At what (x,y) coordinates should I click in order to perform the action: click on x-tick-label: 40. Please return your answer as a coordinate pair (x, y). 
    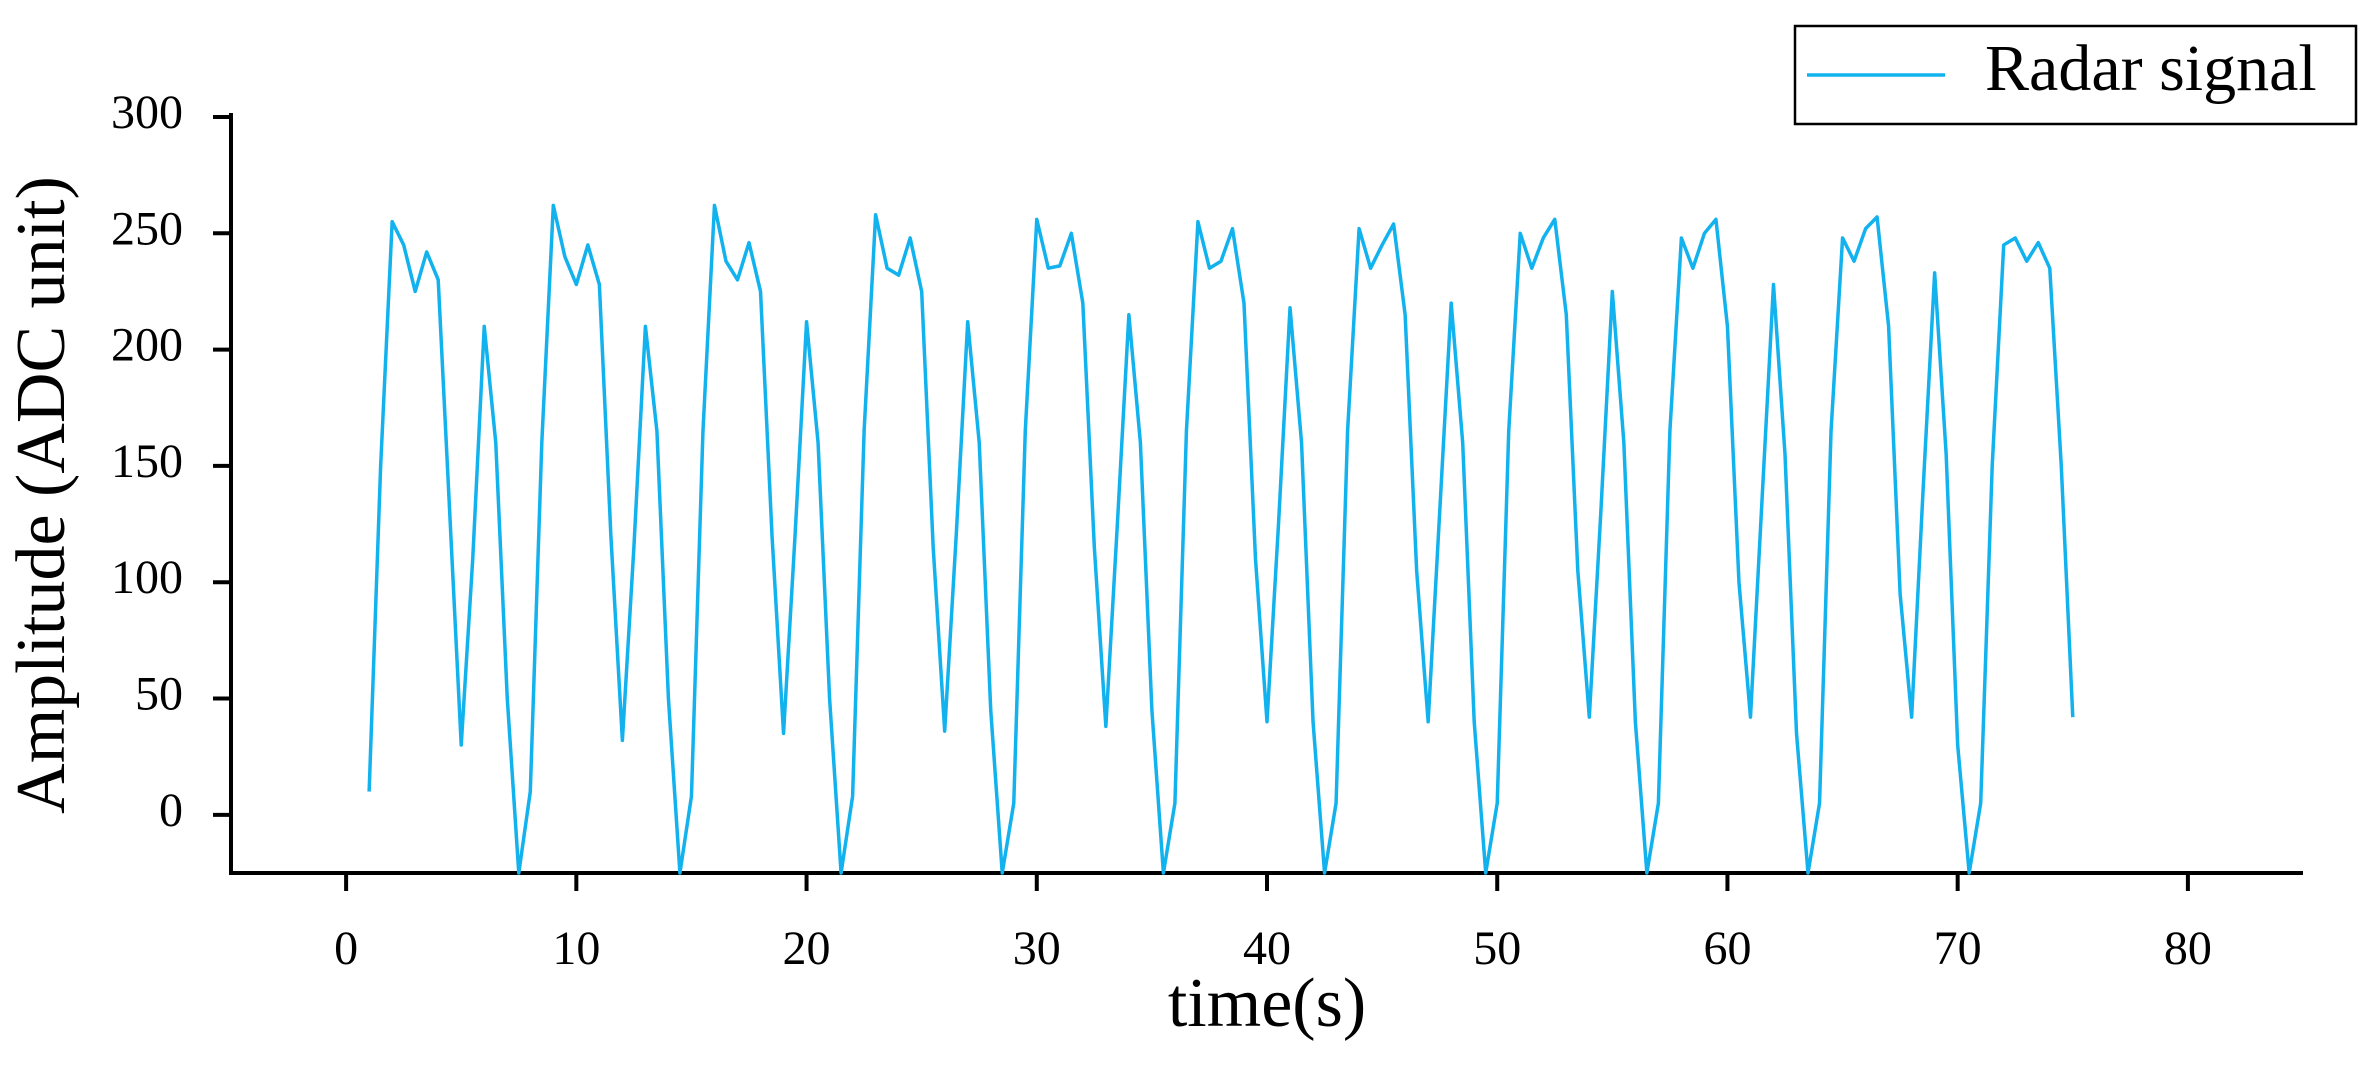
    Looking at the image, I should click on (1267, 948).